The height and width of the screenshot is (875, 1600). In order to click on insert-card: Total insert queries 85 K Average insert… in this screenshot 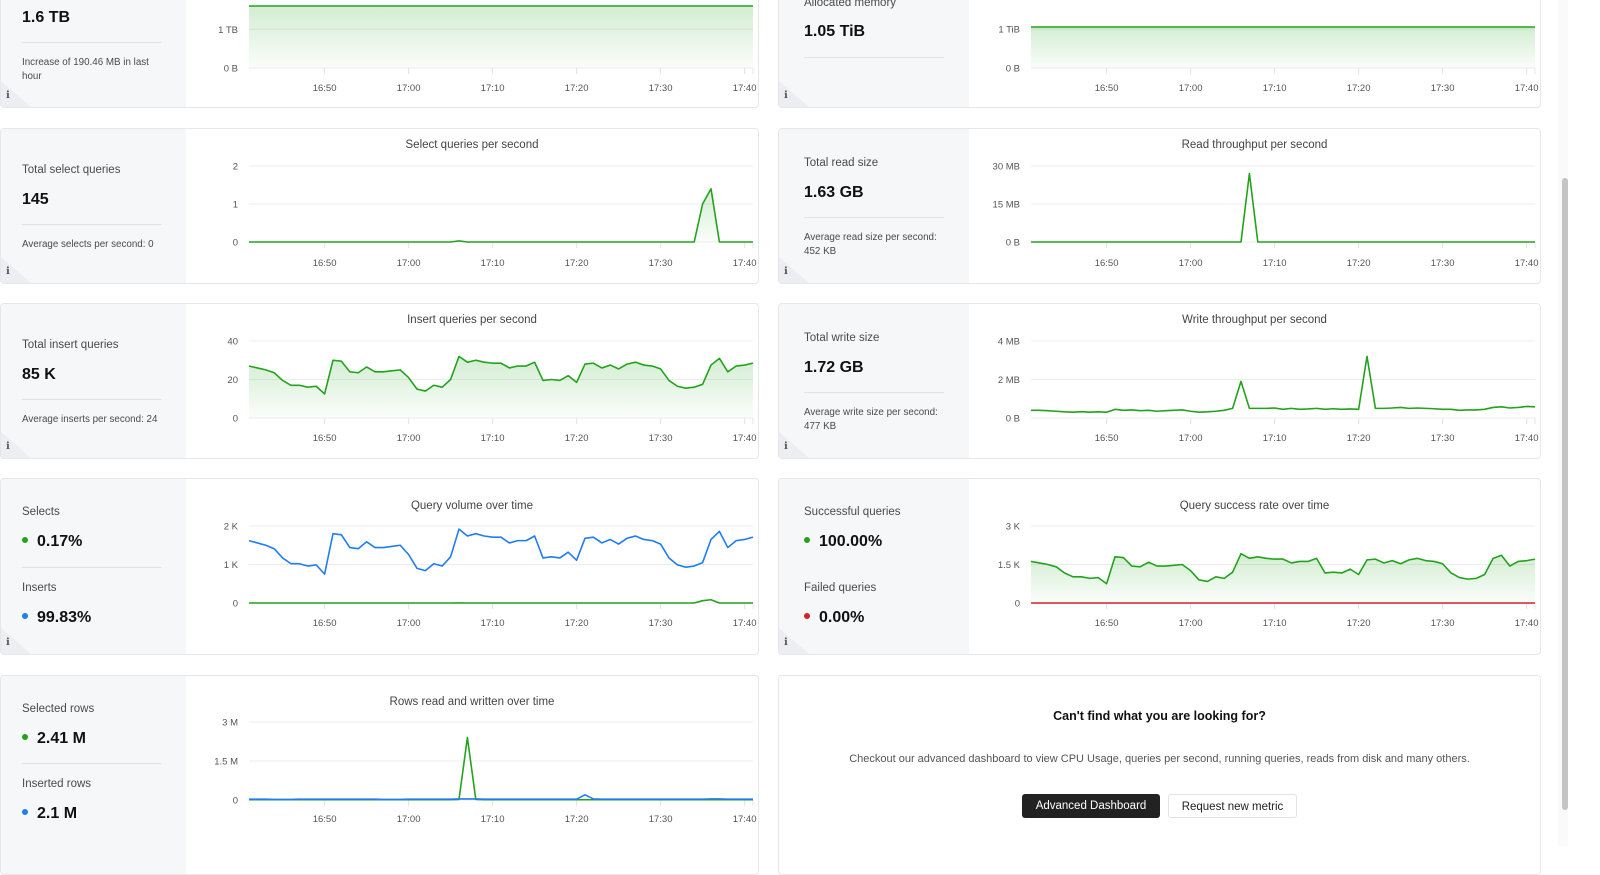, I will do `click(379, 381)`.